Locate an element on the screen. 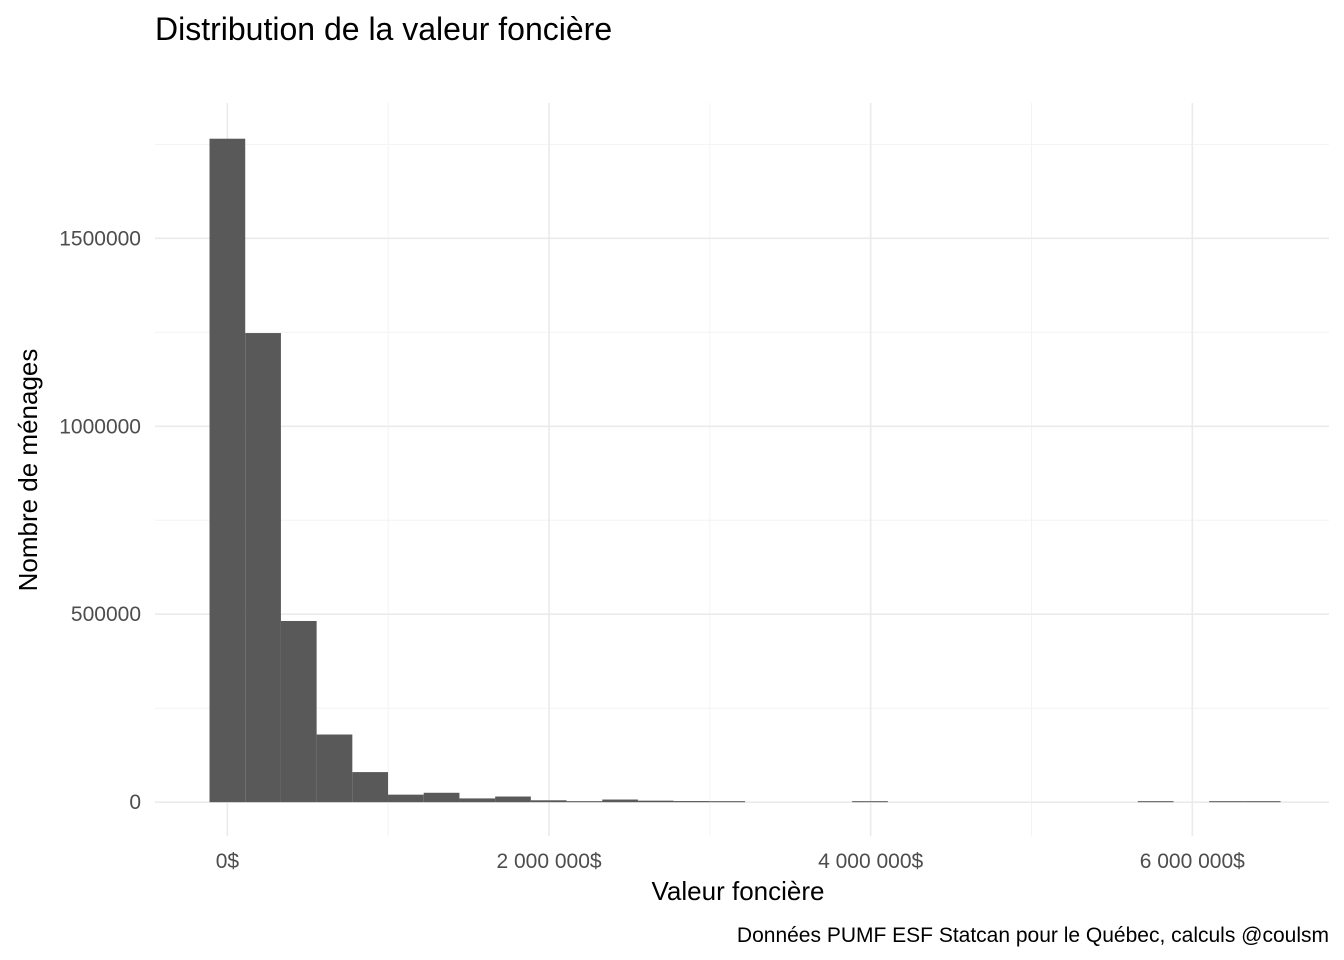  y-tick-label: 1000000 is located at coordinates (100, 426).